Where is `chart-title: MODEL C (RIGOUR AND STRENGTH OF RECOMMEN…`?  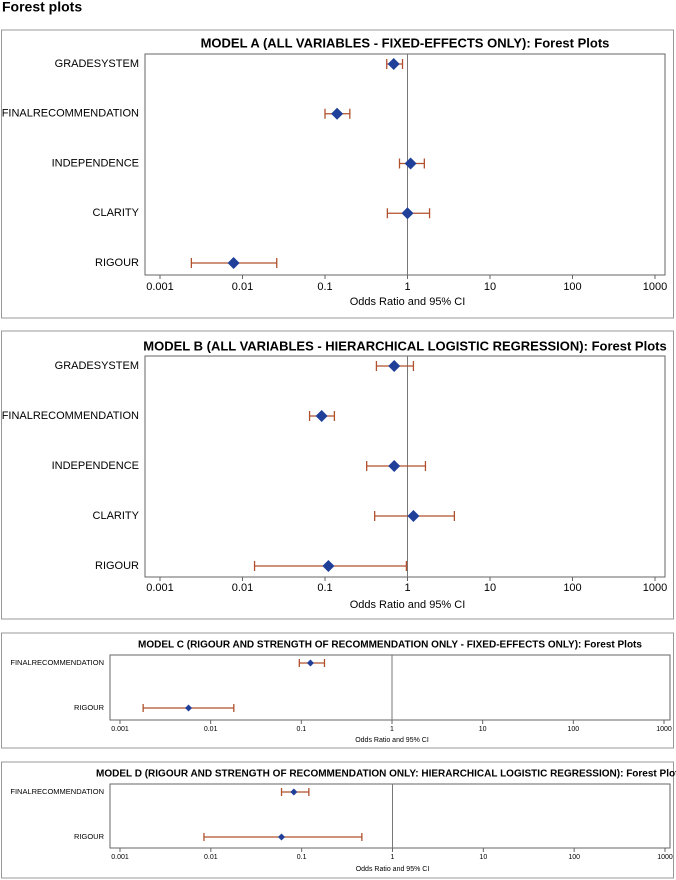 chart-title: MODEL C (RIGOUR AND STRENGTH OF RECOMMEN… is located at coordinates (390, 645).